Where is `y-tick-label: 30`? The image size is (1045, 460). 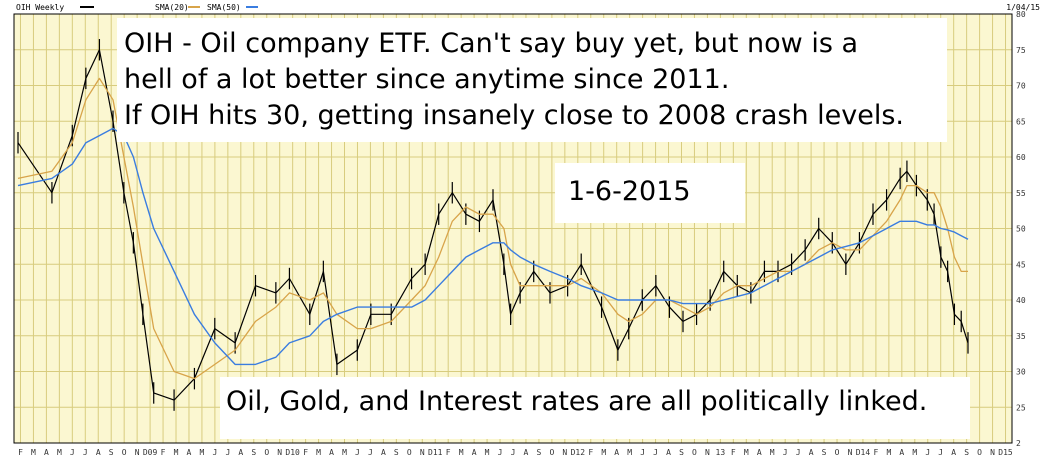 y-tick-label: 30 is located at coordinates (1021, 372).